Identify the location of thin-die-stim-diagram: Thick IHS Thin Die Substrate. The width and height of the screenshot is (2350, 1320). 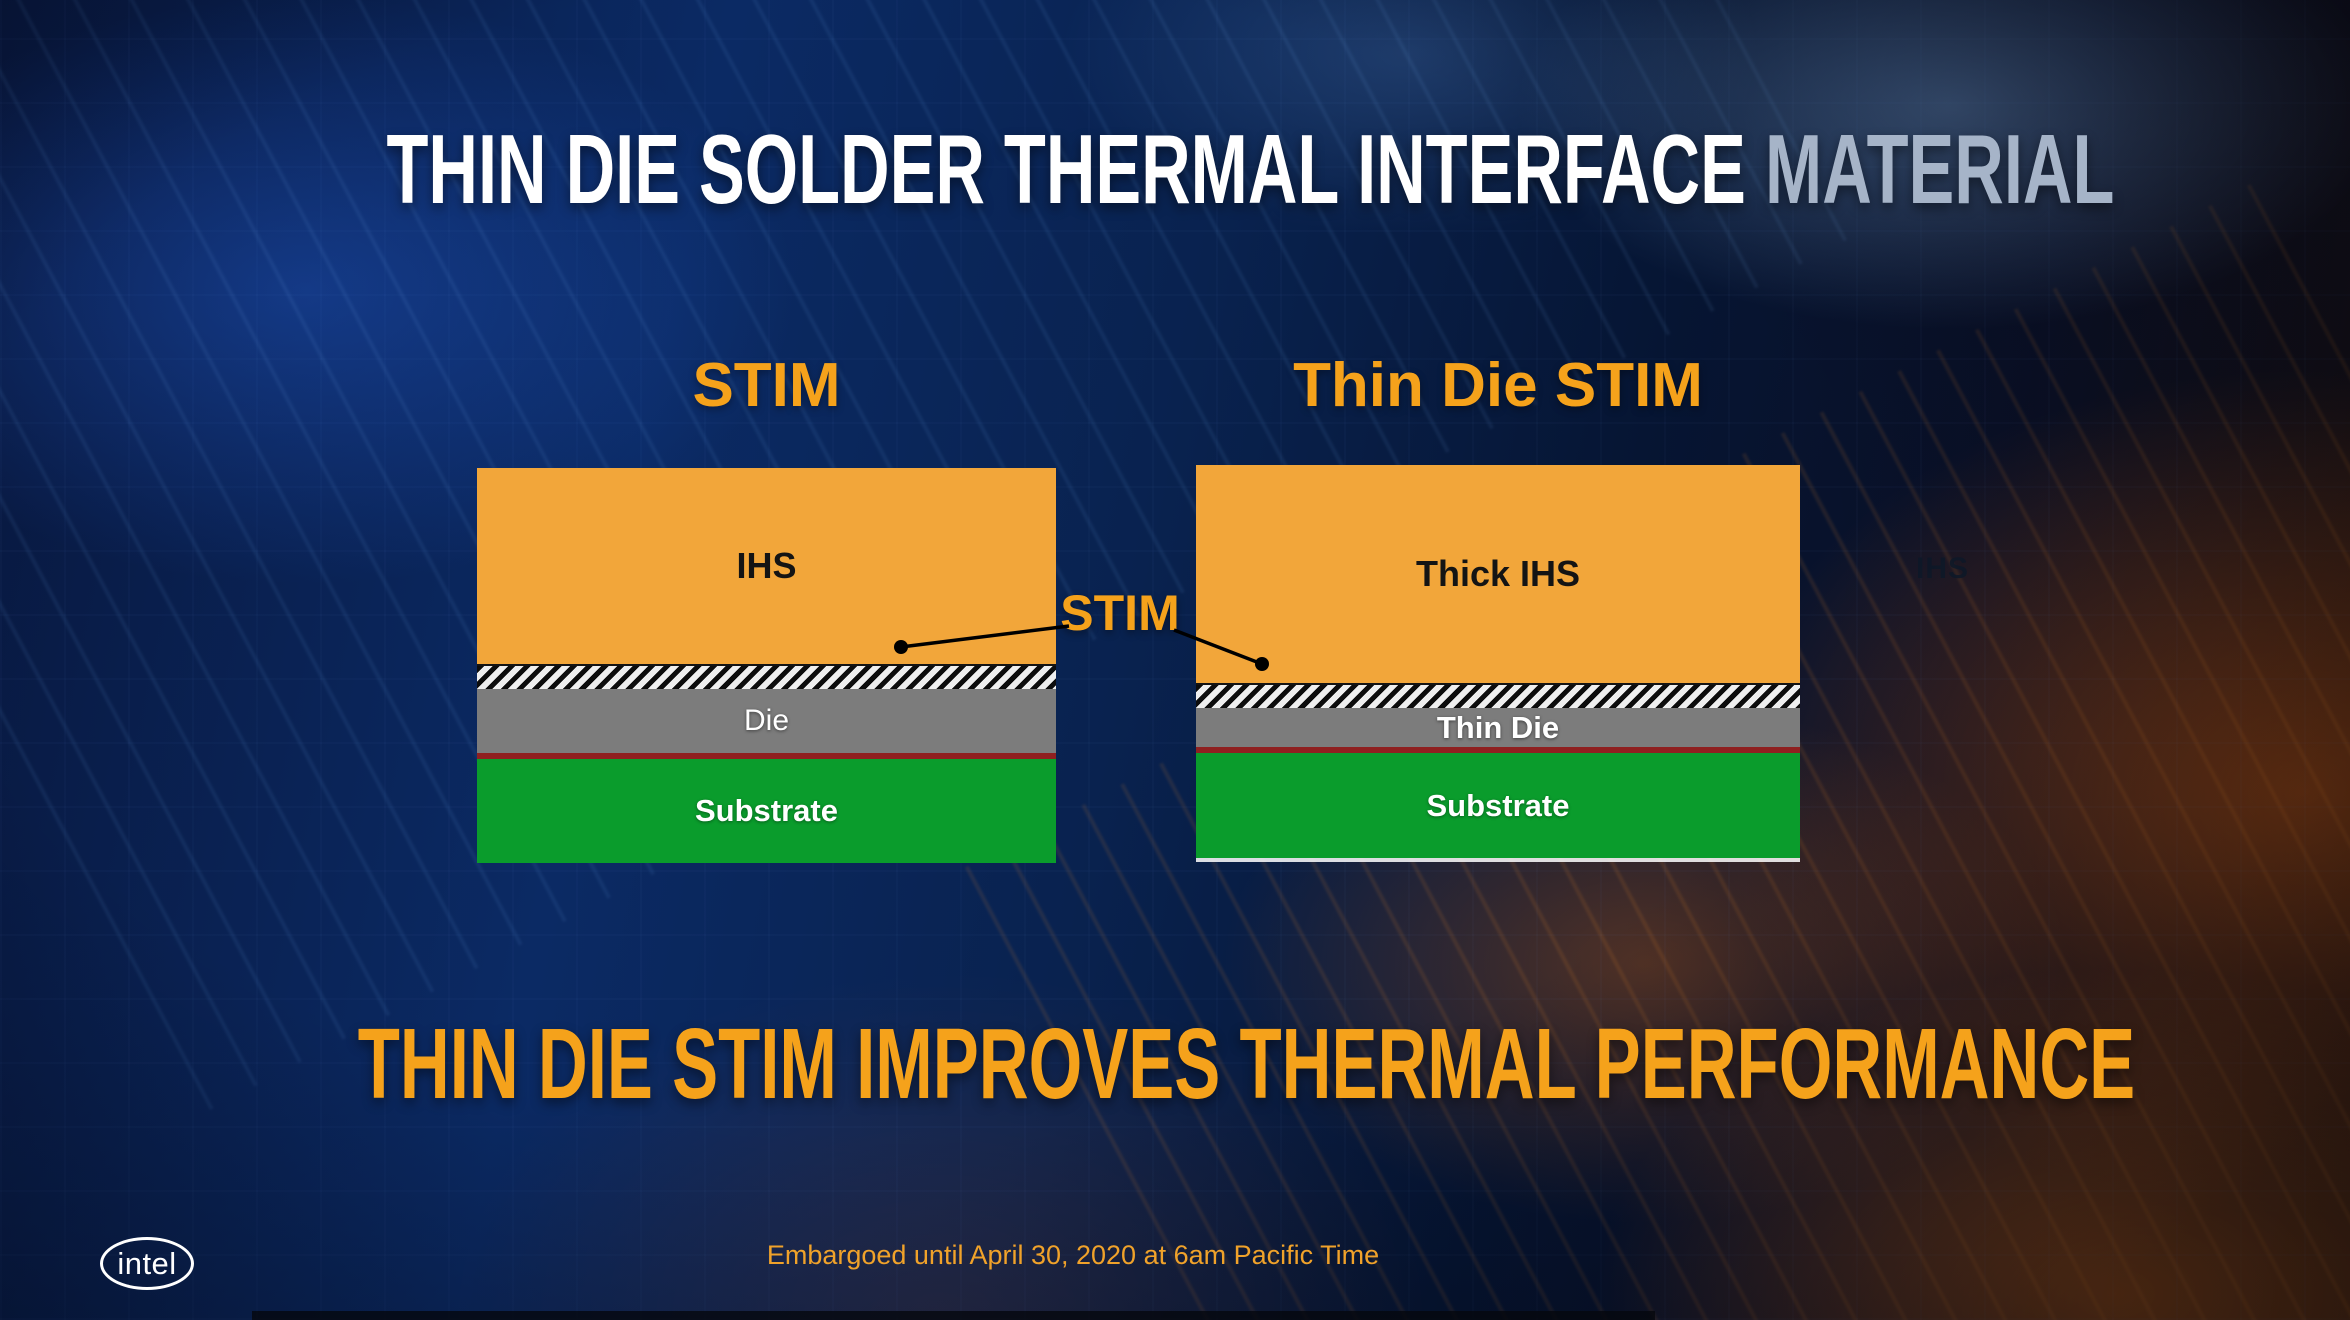
(1498, 663).